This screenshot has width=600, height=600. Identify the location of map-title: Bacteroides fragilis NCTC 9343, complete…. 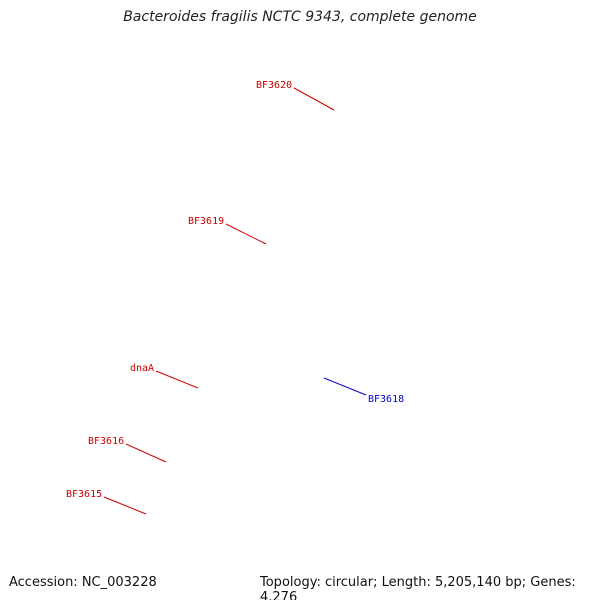
(300, 17).